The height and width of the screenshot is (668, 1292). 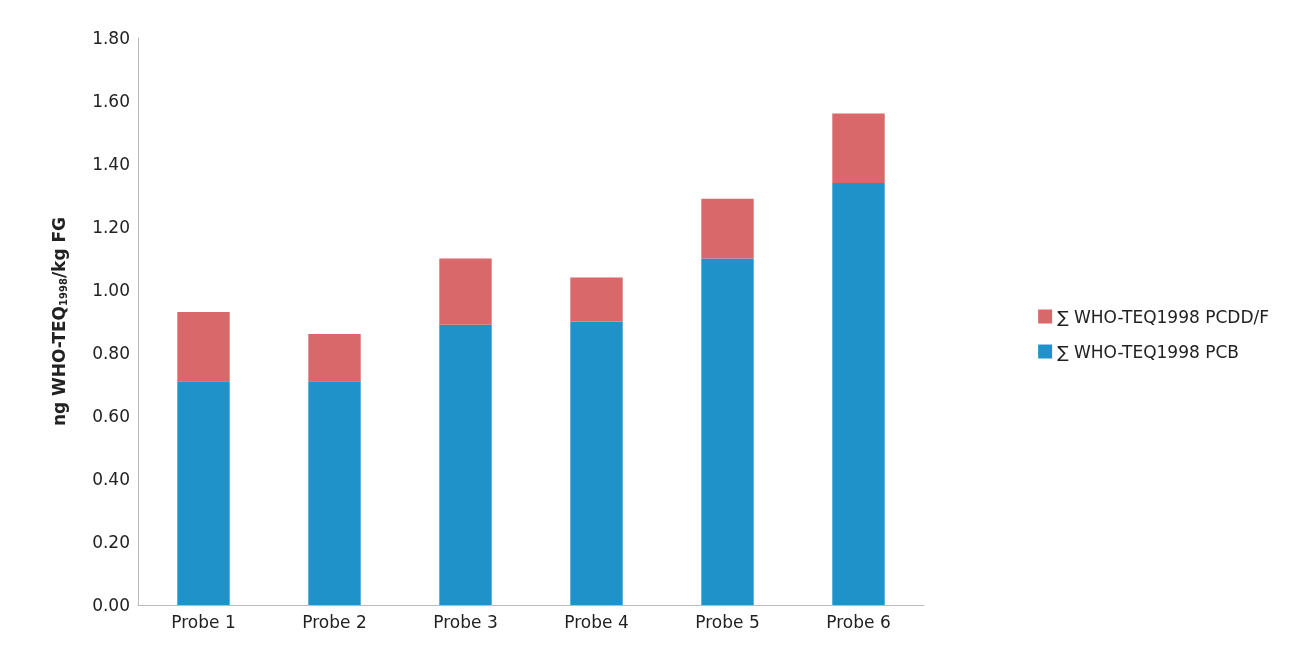 What do you see at coordinates (111, 227) in the screenshot?
I see `y-tick-label: 1.20` at bounding box center [111, 227].